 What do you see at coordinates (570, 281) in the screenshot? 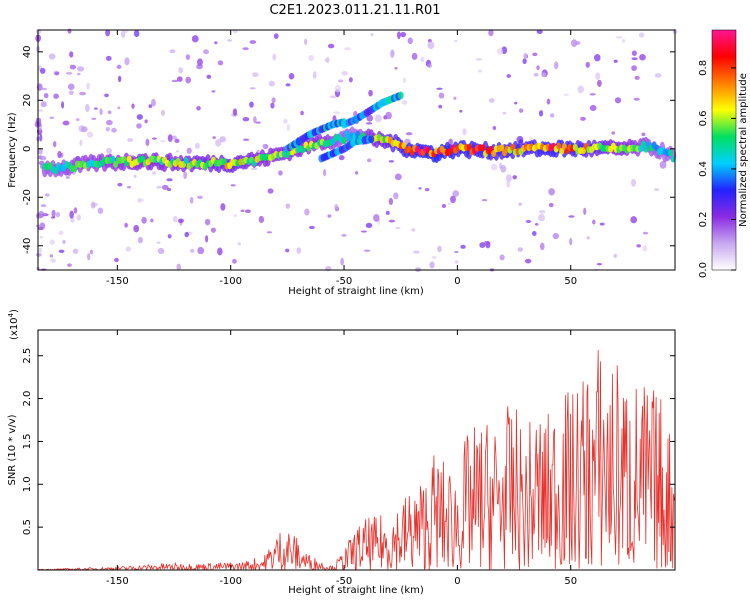
I see `spectrogram-x-tick-label: 50` at bounding box center [570, 281].